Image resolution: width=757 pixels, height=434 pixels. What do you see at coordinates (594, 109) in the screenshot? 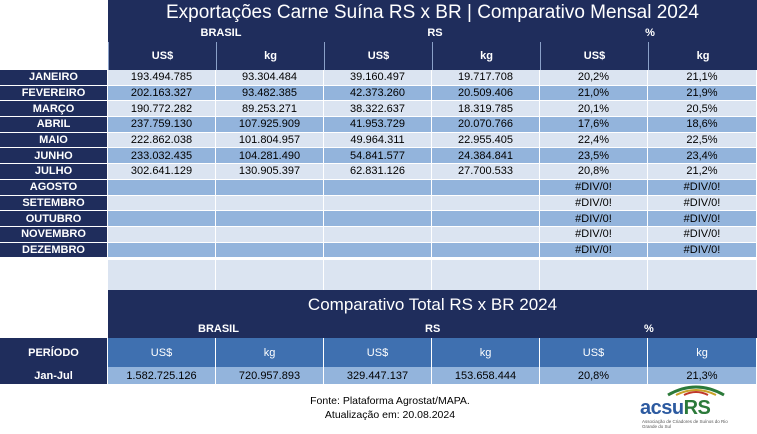
I see `table-cell: 20,1%` at bounding box center [594, 109].